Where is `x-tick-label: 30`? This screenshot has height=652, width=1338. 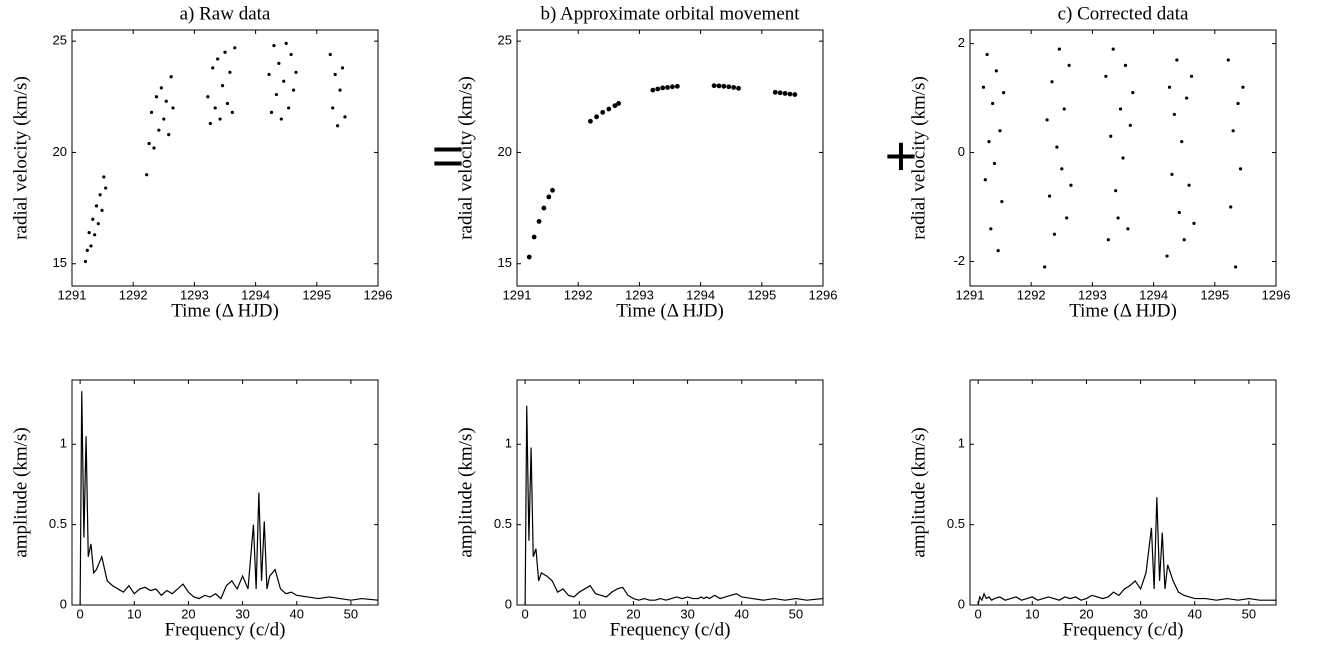
x-tick-label: 30 is located at coordinates (687, 613).